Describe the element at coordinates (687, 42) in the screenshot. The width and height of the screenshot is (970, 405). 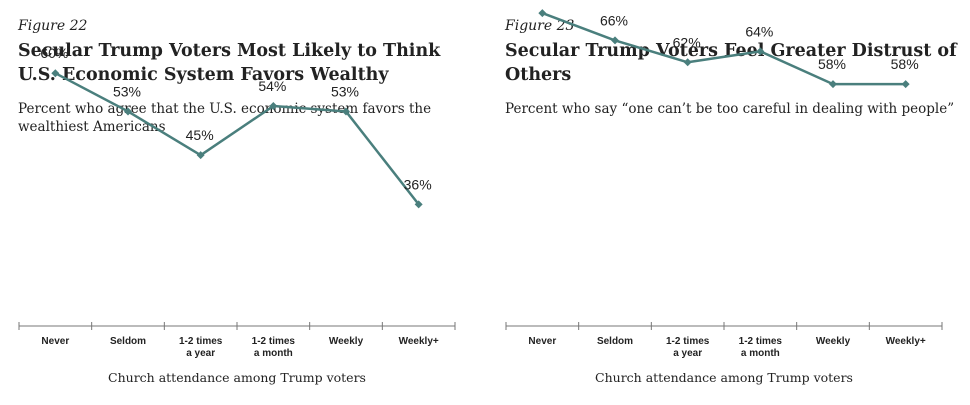
I see `data-label: 62%` at that location.